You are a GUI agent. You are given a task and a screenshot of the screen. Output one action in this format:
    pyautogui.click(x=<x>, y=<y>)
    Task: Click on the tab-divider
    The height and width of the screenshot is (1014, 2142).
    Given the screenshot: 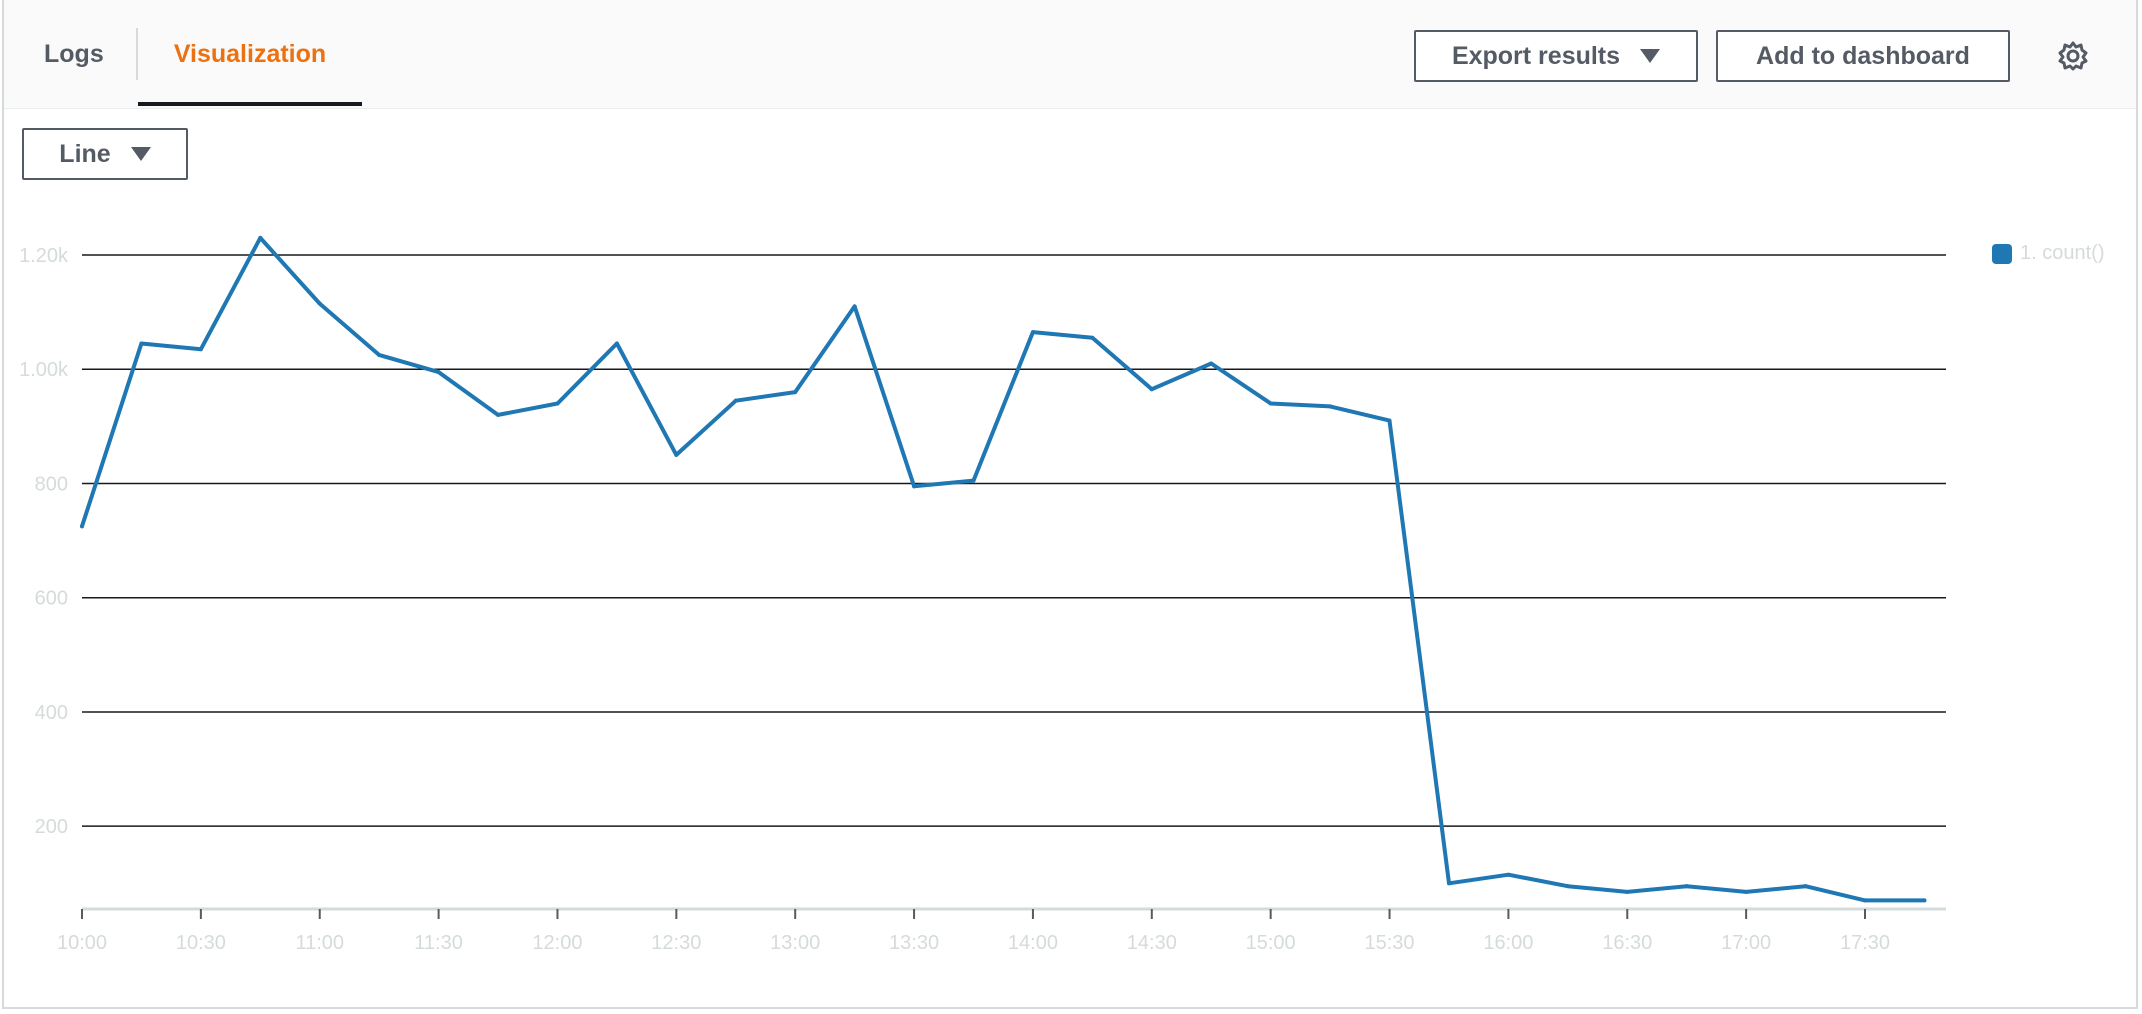 What is the action you would take?
    pyautogui.click(x=137, y=54)
    